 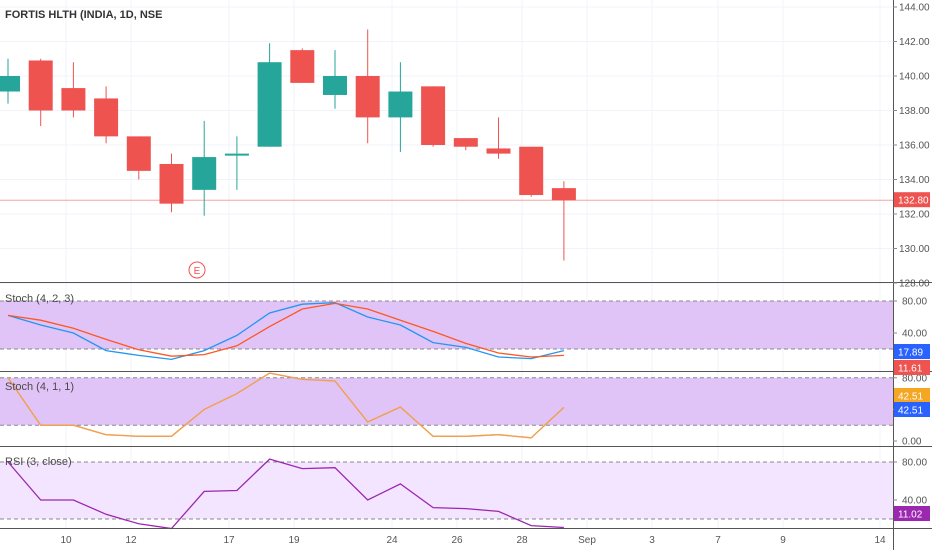 I want to click on y-tick-label: 138.00, so click(x=914, y=111).